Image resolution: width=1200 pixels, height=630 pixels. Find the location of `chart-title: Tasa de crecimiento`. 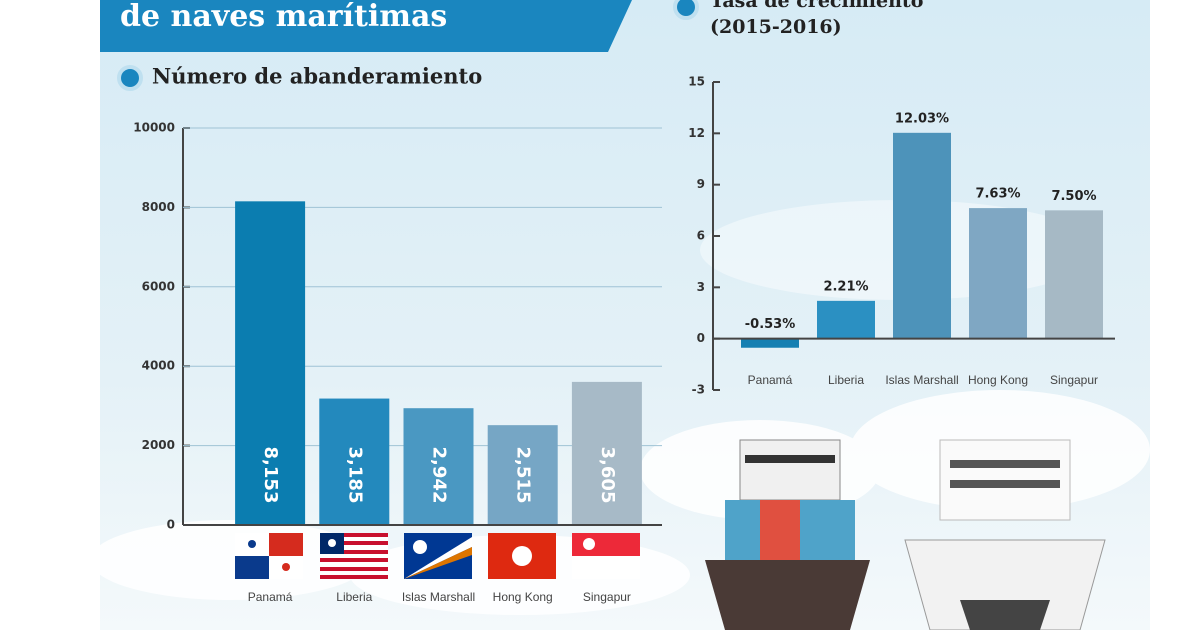

chart-title: Tasa de crecimiento is located at coordinates (816, 6).